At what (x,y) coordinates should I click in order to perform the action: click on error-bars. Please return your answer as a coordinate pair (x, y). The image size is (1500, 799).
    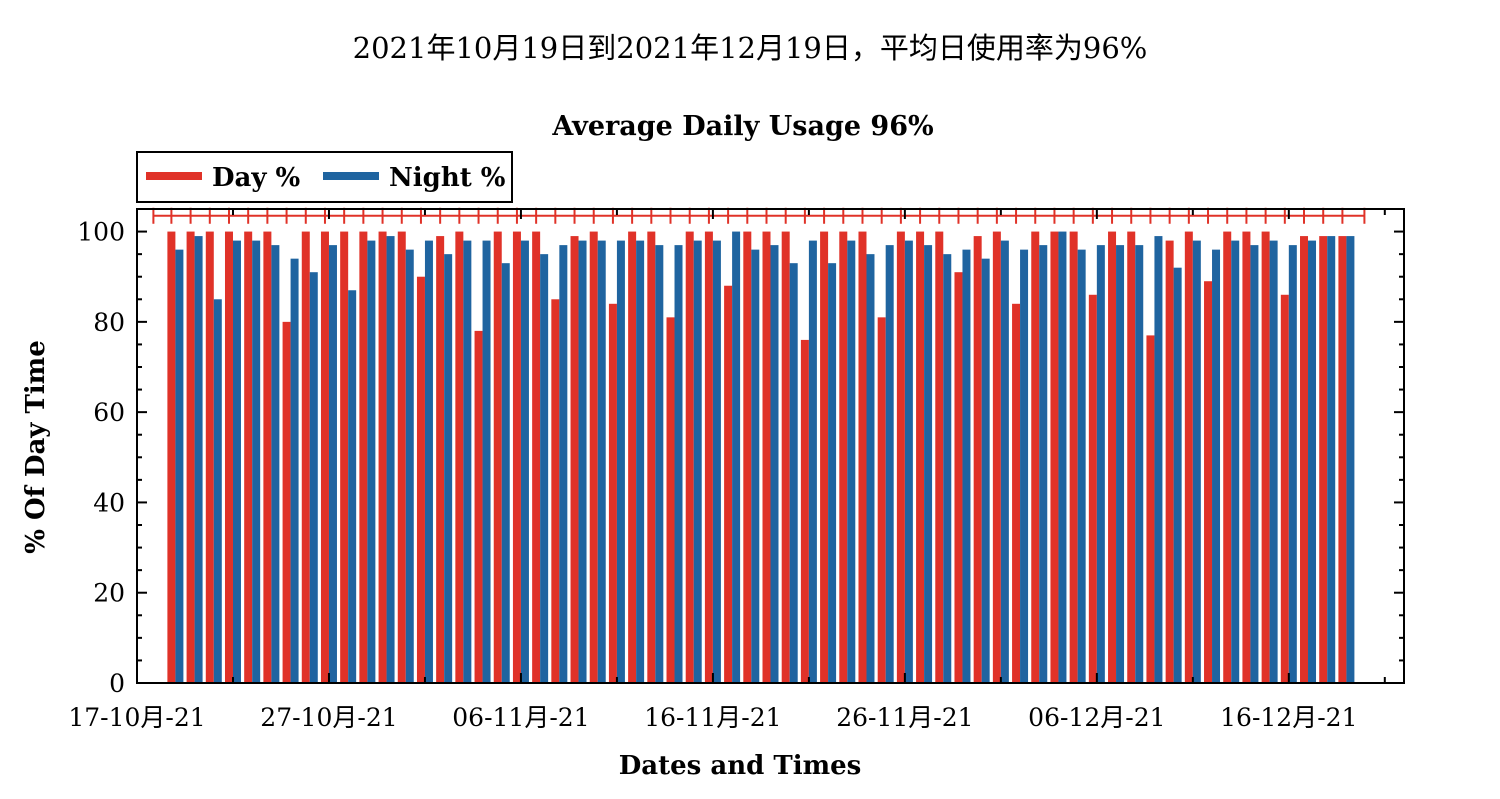
    Looking at the image, I should click on (759, 215).